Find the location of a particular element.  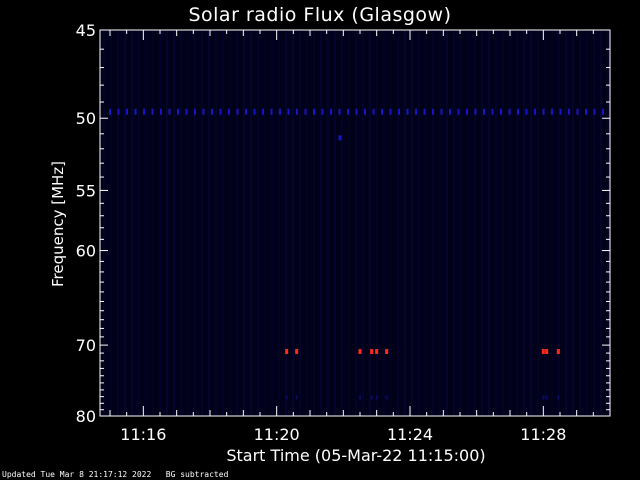

y-axis-label: Frequency [MHz] is located at coordinates (58, 224).